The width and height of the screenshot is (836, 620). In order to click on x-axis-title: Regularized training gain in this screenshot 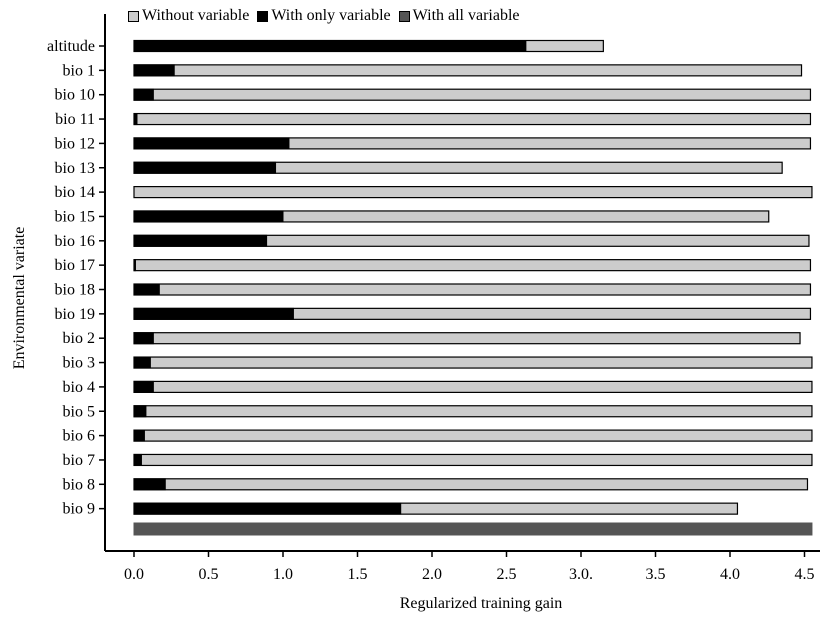, I will do `click(481, 603)`.